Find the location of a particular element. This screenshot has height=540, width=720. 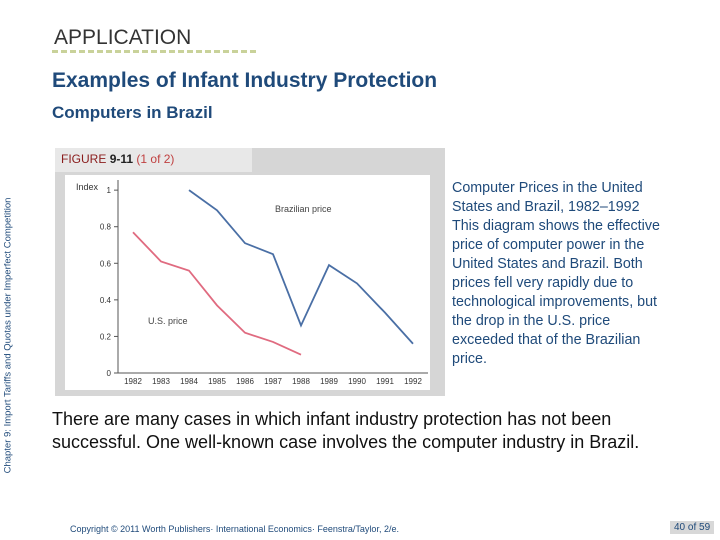

x-tick-label: 1983 is located at coordinates (161, 381).